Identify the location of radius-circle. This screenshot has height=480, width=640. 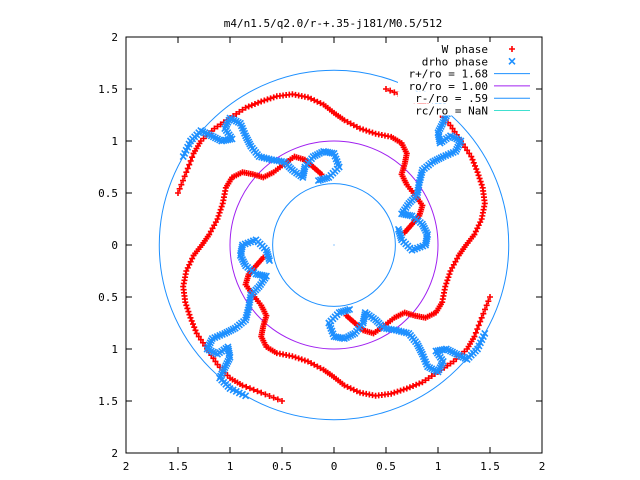
(334, 245).